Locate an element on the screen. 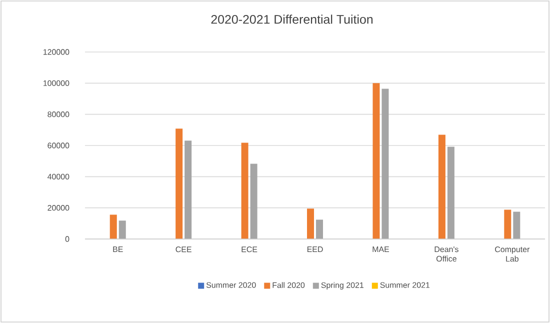 Image resolution: width=557 pixels, height=323 pixels. chart-title: 2020-2021 Differential Tuition is located at coordinates (292, 19).